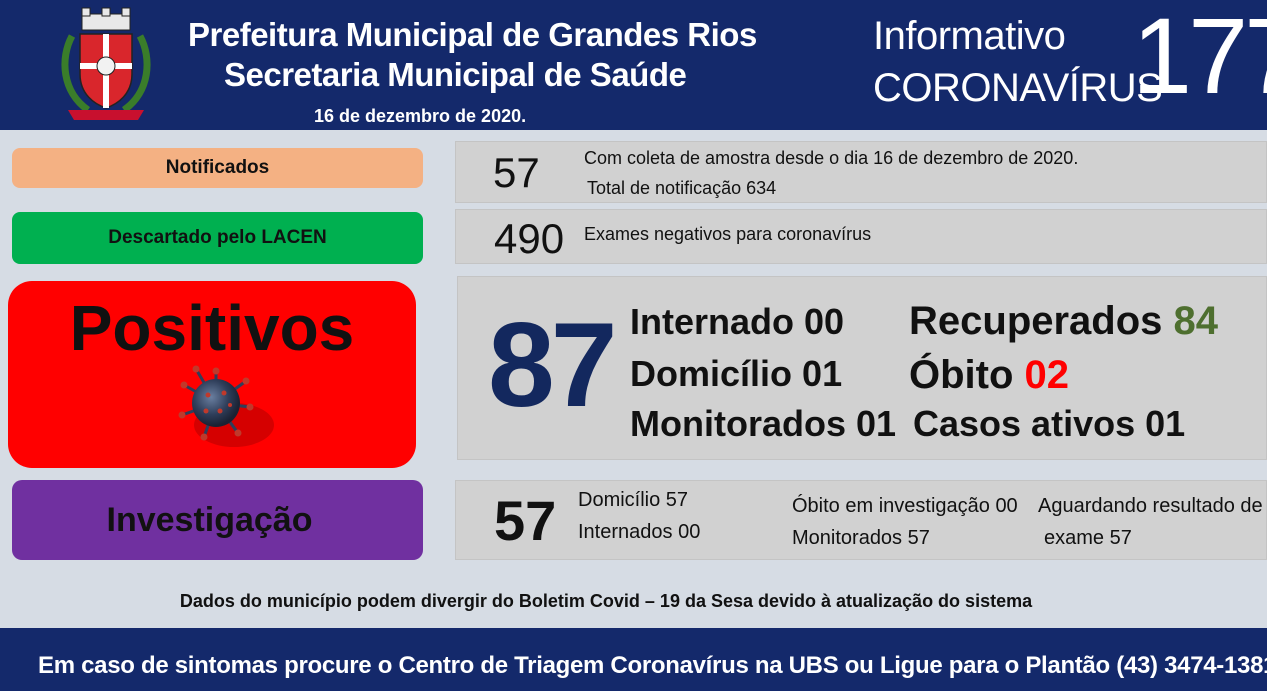 This screenshot has width=1267, height=691. Describe the element at coordinates (876, 423) in the screenshot. I see `monitorados-value: 01` at that location.